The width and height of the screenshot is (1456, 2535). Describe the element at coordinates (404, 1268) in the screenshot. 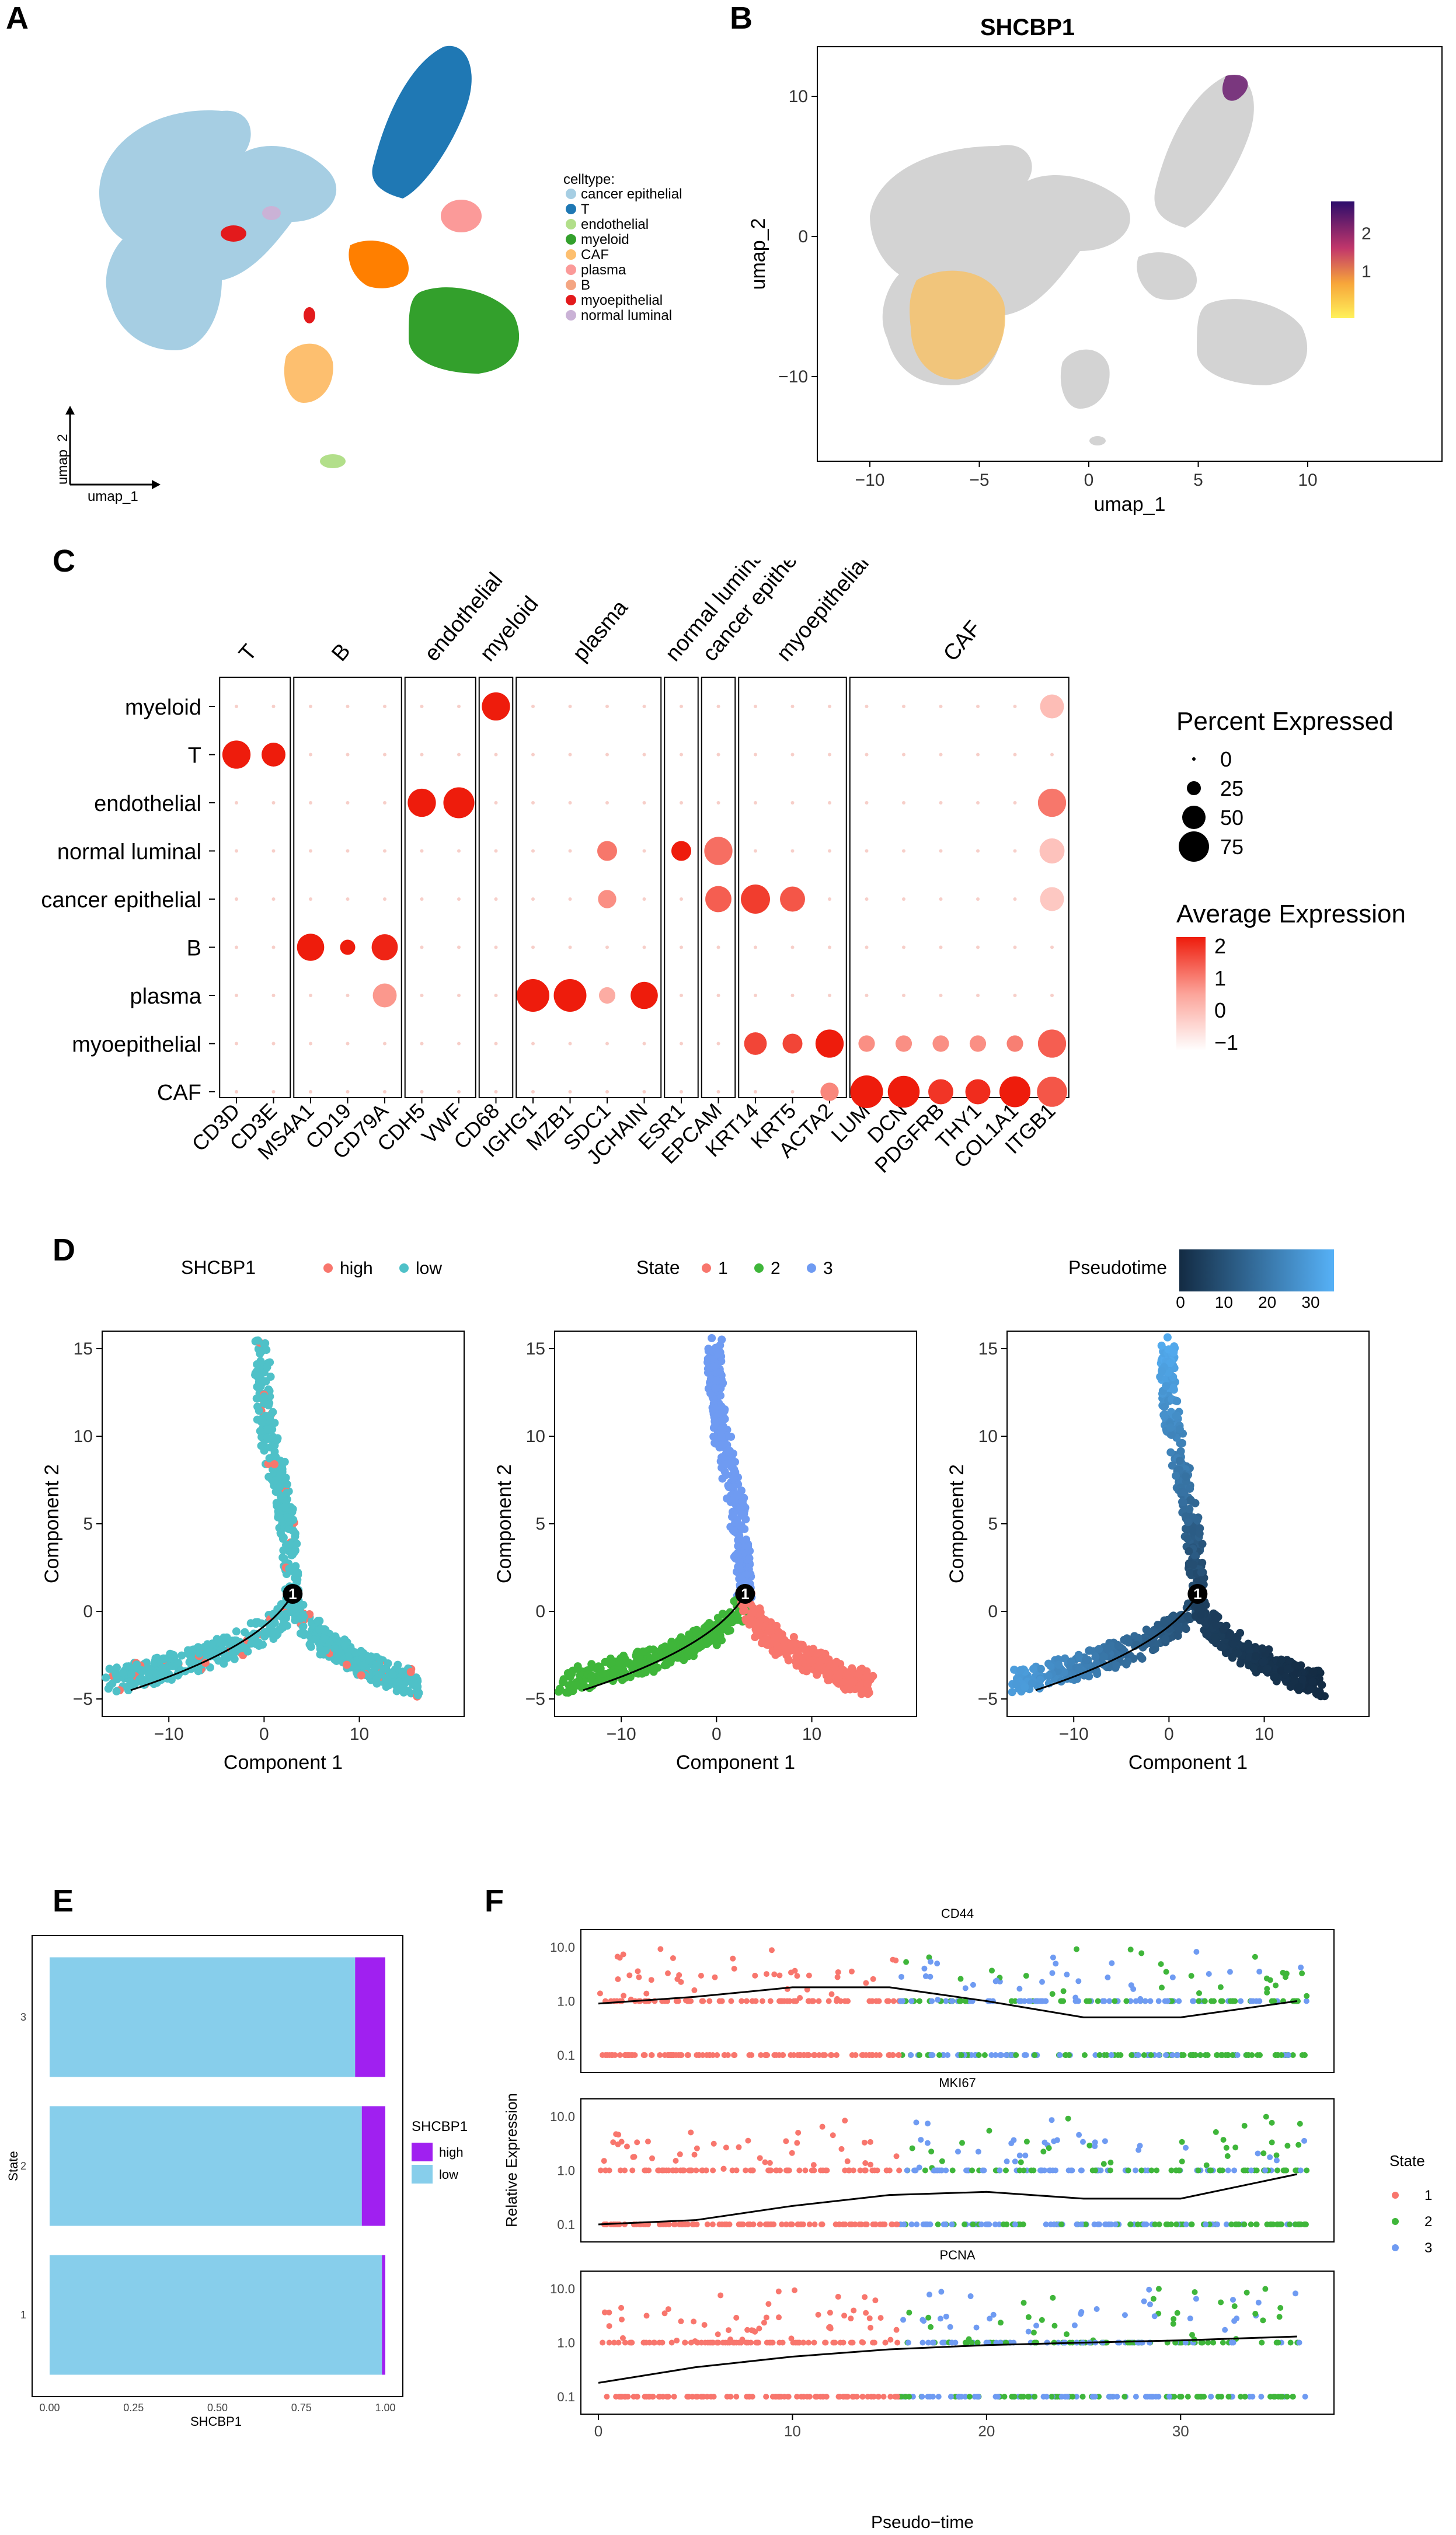

I see `traj-legend1-swatch` at that location.